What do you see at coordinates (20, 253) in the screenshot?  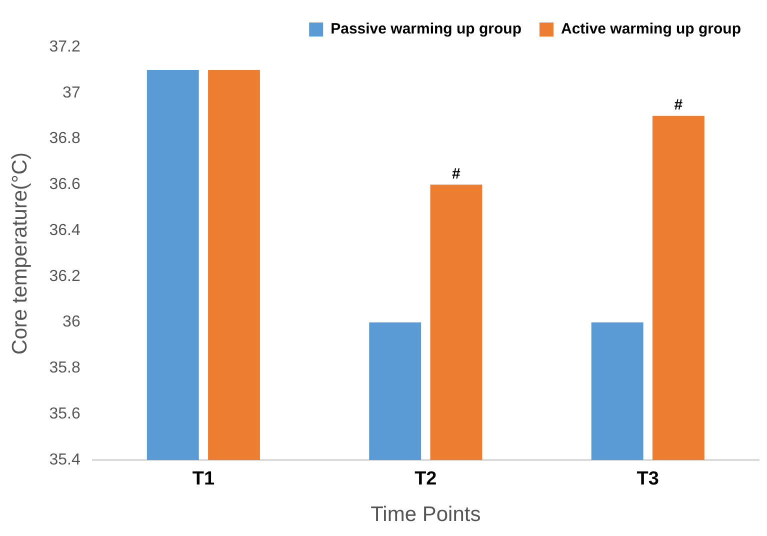 I see `y-axis-title: Core temperature(°C)` at bounding box center [20, 253].